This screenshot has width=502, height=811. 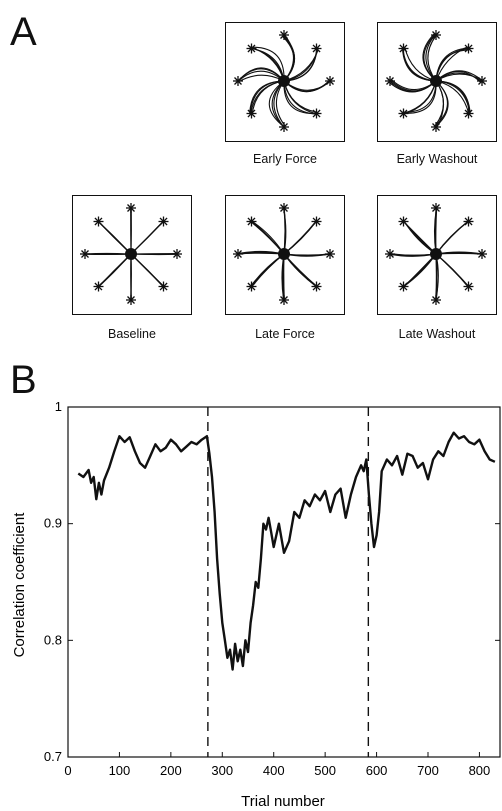 What do you see at coordinates (132, 334) in the screenshot?
I see `caption-baseline: Baseline` at bounding box center [132, 334].